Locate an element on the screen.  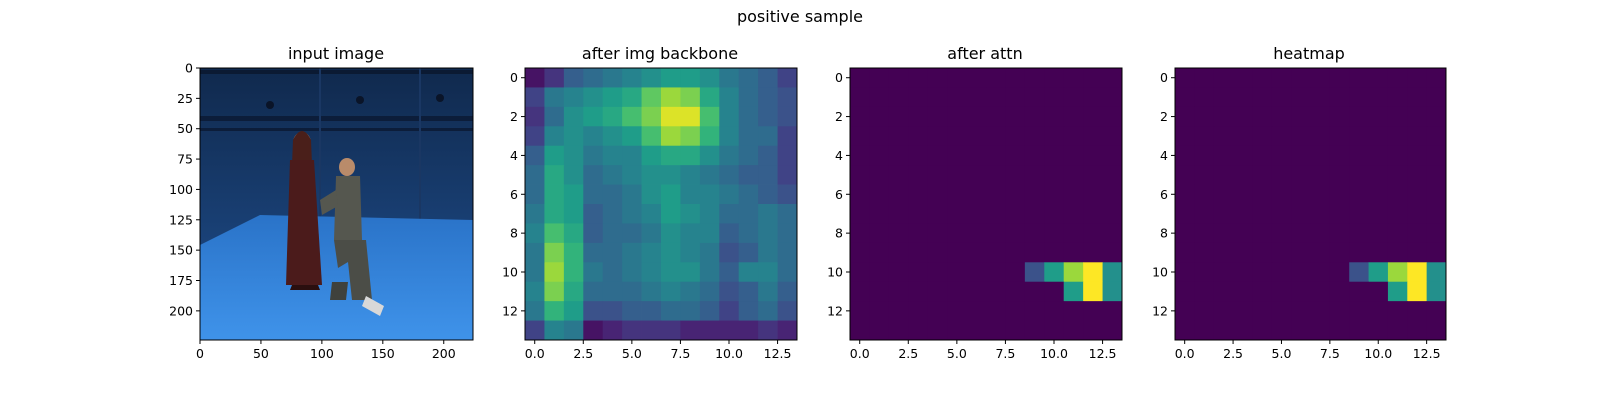
x-tick-label: 12.5 is located at coordinates (1427, 353).